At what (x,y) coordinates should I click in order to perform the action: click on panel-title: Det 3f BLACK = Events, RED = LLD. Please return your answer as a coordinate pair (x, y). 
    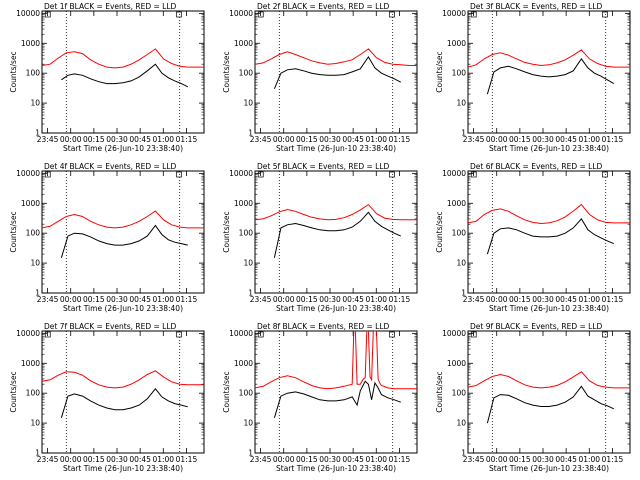
    Looking at the image, I should click on (536, 6).